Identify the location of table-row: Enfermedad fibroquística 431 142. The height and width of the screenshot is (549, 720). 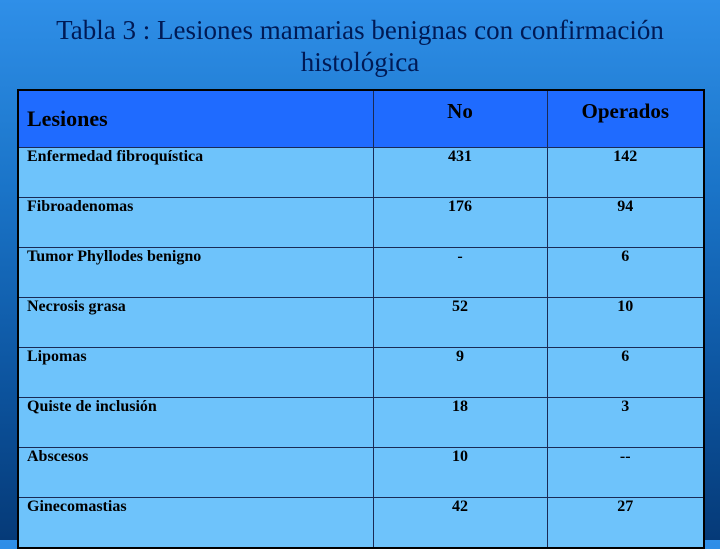
(361, 172).